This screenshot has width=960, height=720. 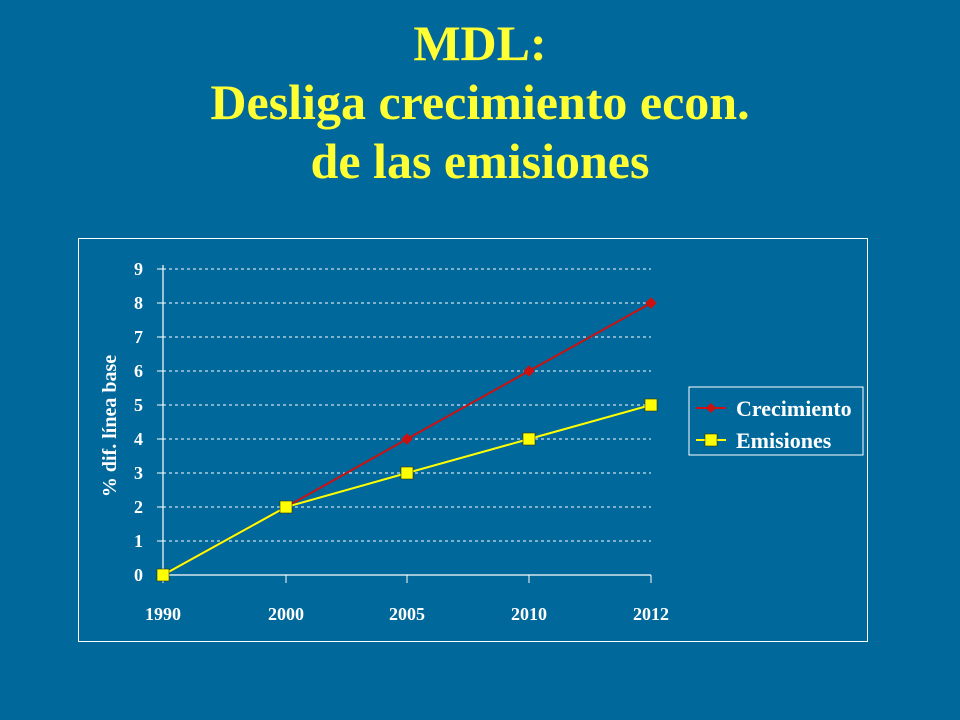 I want to click on title-line-2: Desliga crecimiento econ., so click(x=480, y=102).